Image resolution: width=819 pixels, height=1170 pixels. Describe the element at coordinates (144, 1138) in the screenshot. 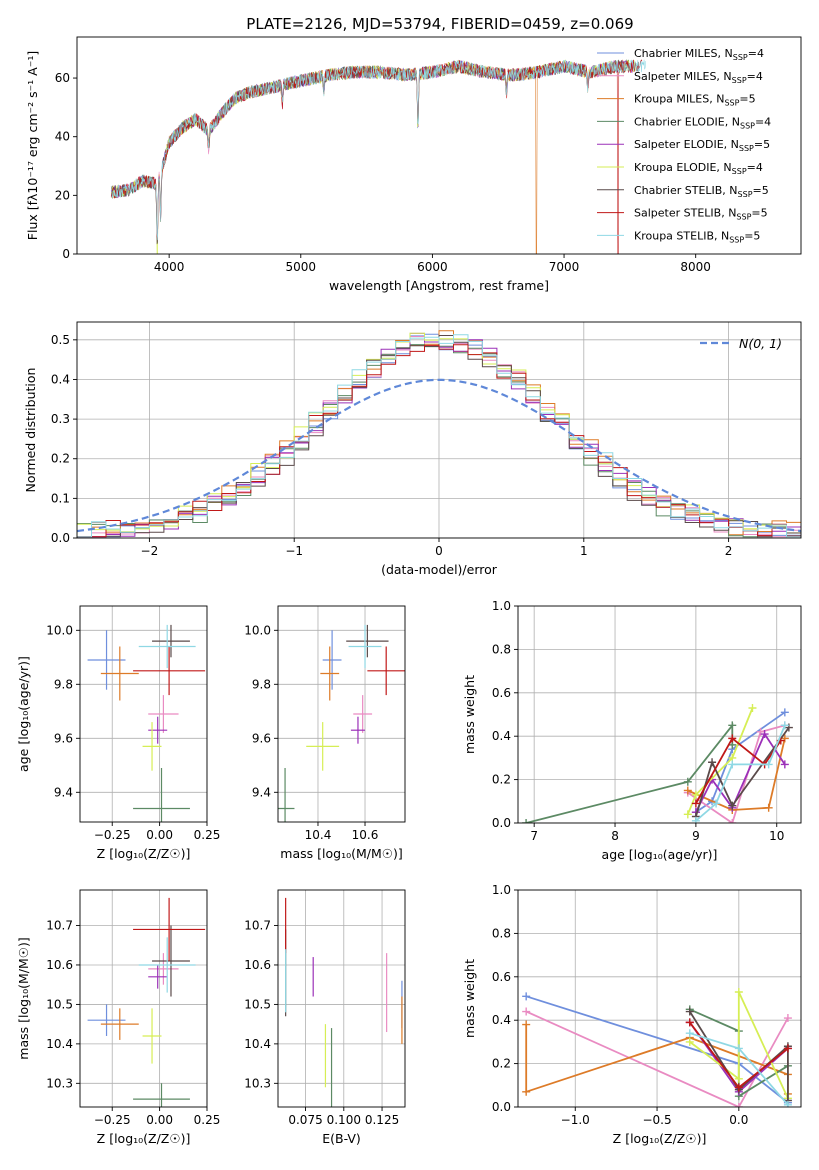

I see `mass-vs-Z-x-axis-label: Z [log₁₀(Z/Z☉)]` at that location.